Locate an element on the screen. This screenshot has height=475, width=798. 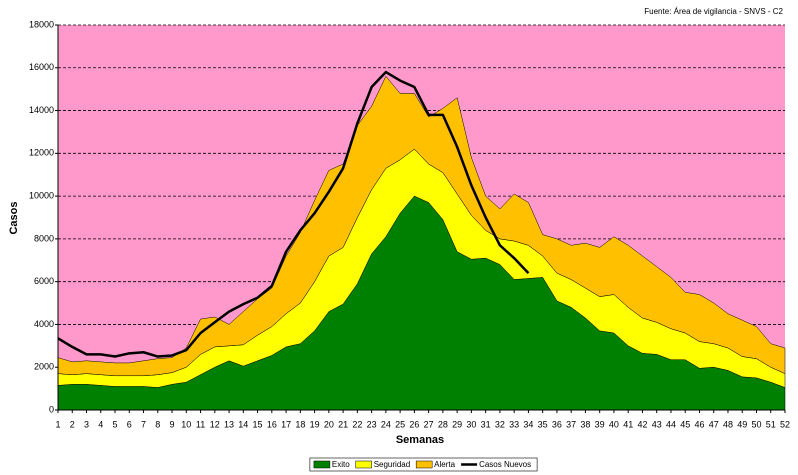
x-tick-label: 7 is located at coordinates (143, 424).